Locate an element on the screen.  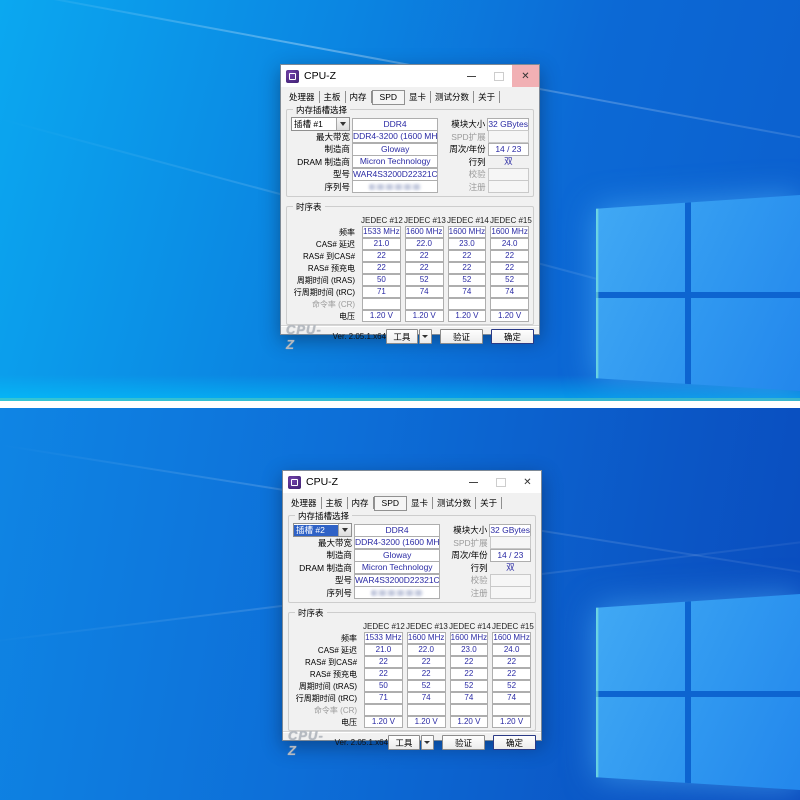
slot-combobox: 插槽 #1 is located at coordinates (320, 124).